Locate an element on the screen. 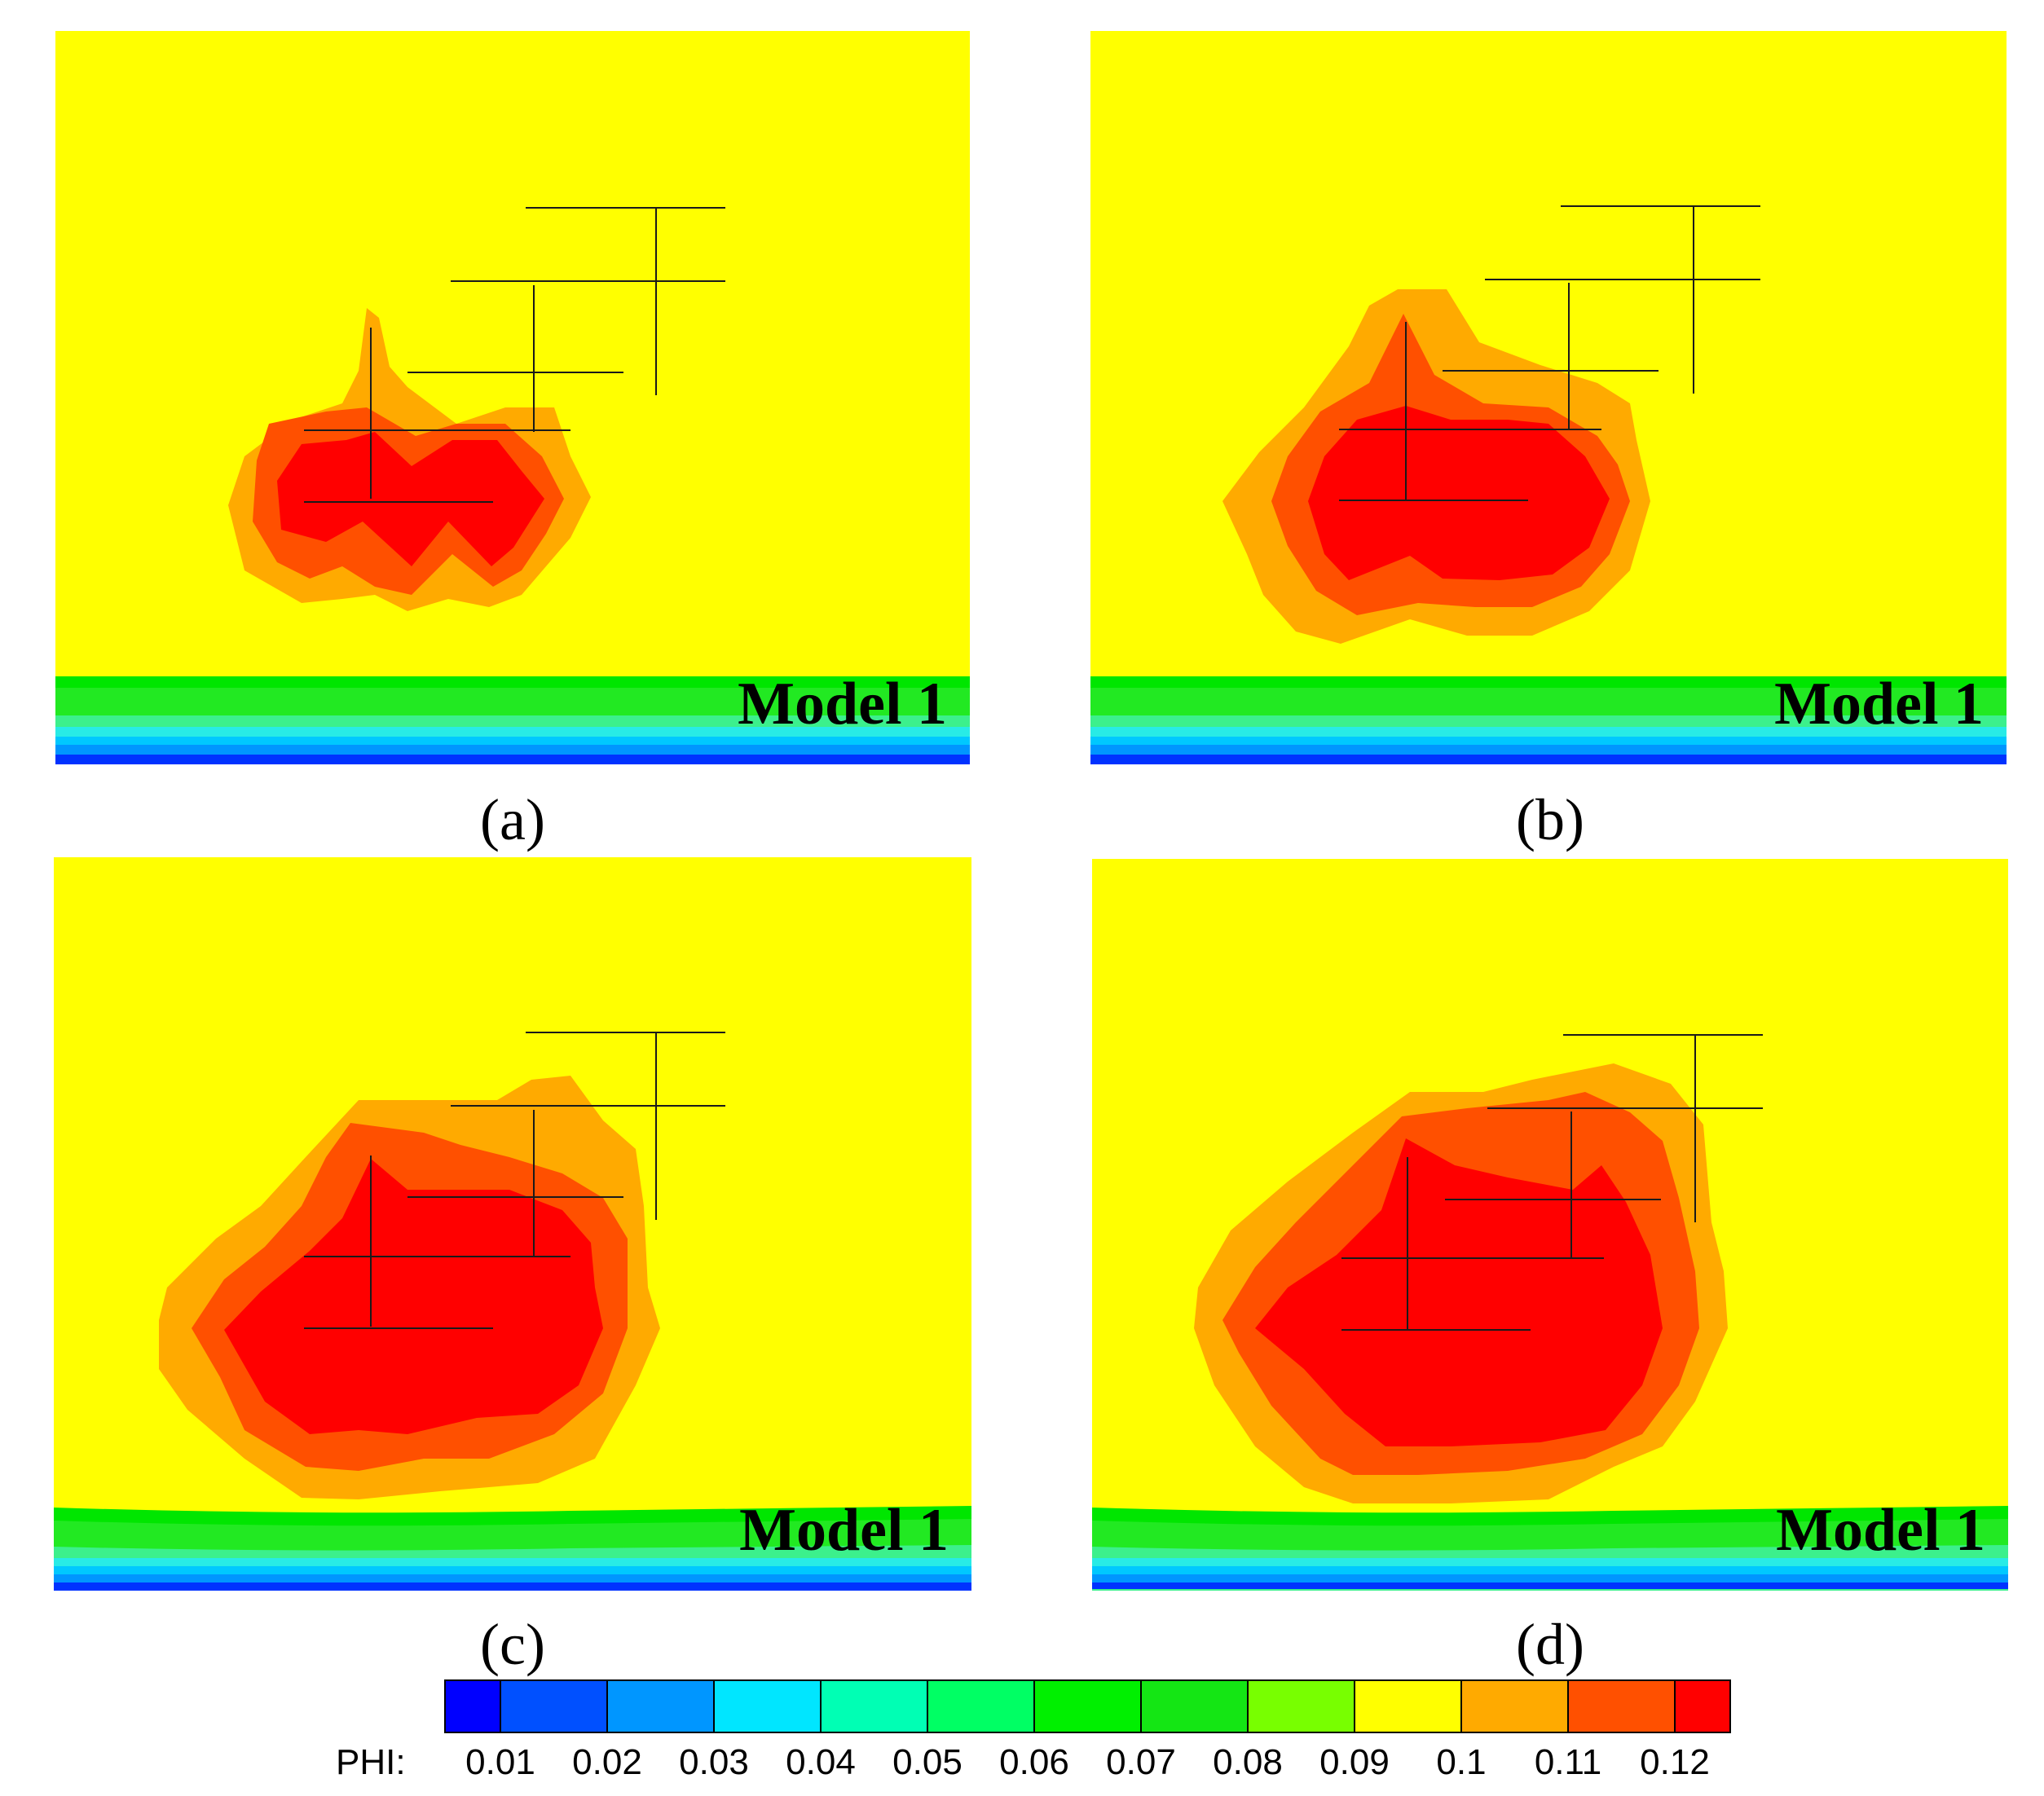 The height and width of the screenshot is (1796, 2044). panel-c-model-label: Model 1 is located at coordinates (844, 1530).